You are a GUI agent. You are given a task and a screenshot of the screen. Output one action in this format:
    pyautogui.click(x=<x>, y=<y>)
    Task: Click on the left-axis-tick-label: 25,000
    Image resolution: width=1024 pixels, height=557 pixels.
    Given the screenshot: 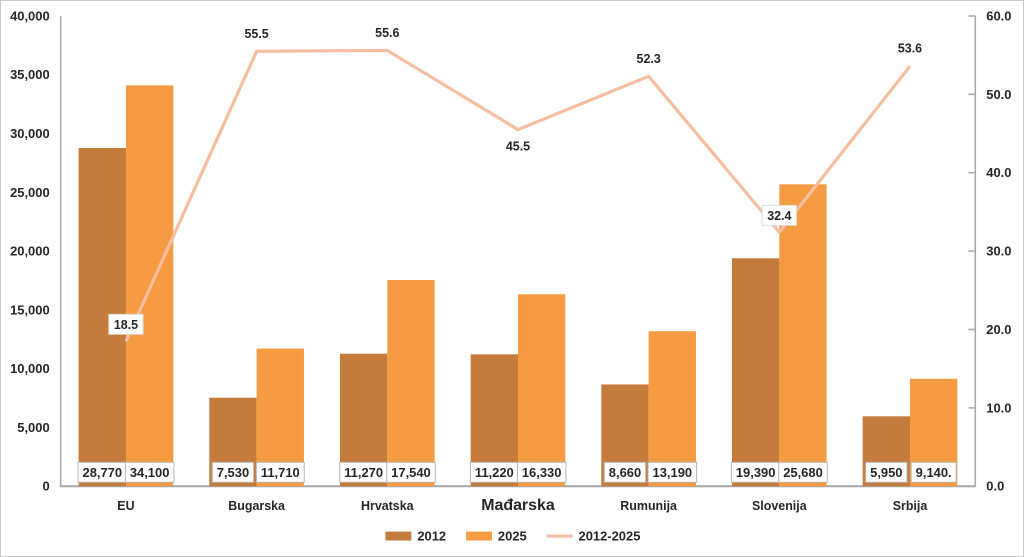 What is the action you would take?
    pyautogui.click(x=30, y=192)
    